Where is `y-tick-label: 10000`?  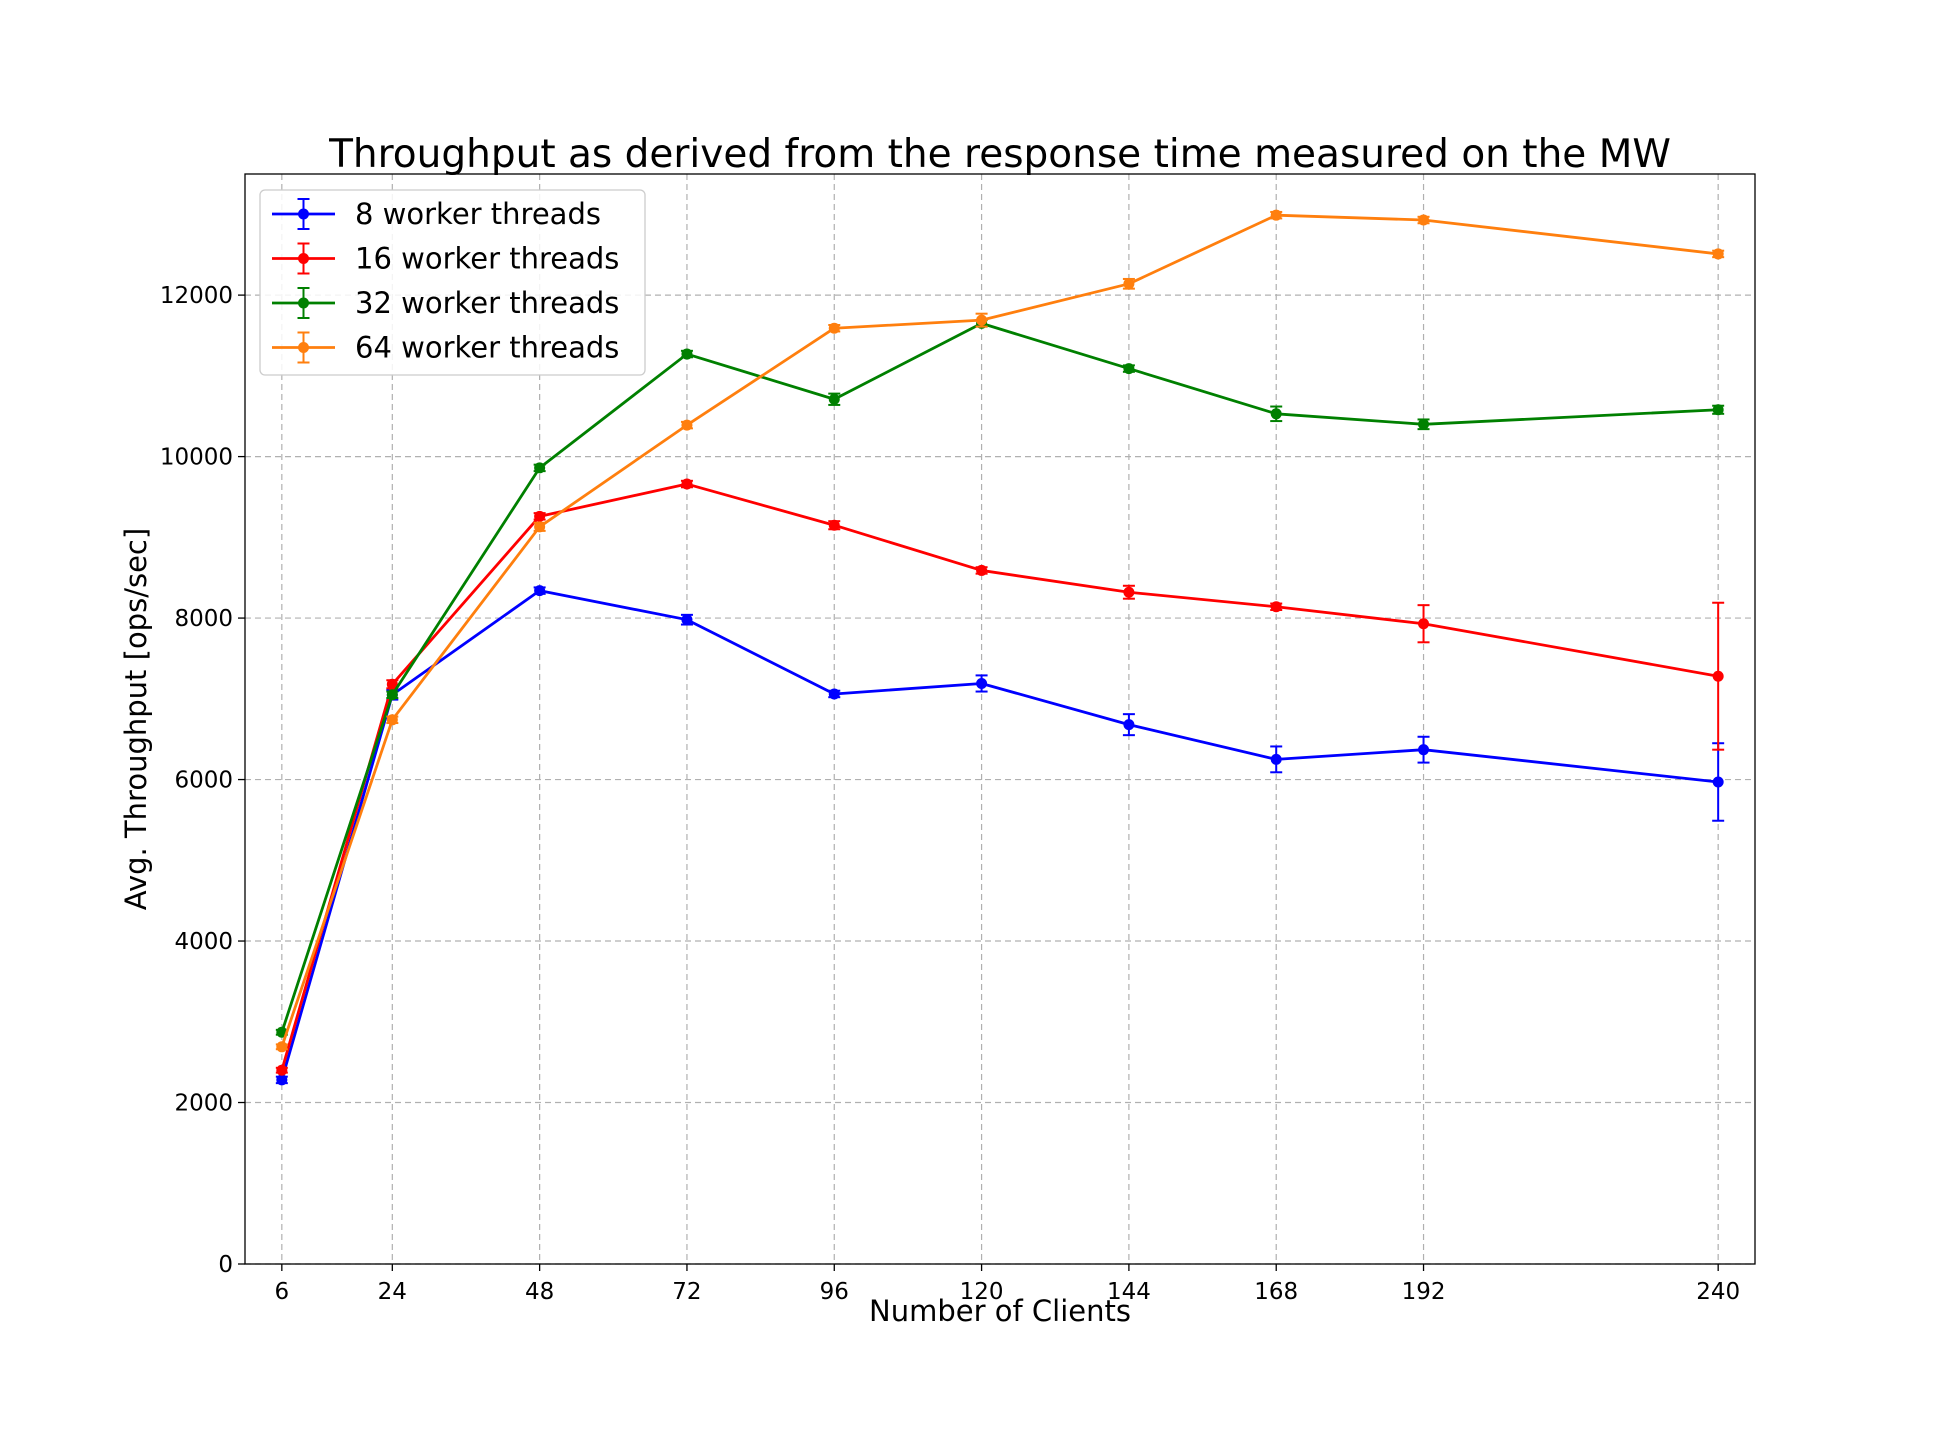 y-tick-label: 10000 is located at coordinates (196, 458).